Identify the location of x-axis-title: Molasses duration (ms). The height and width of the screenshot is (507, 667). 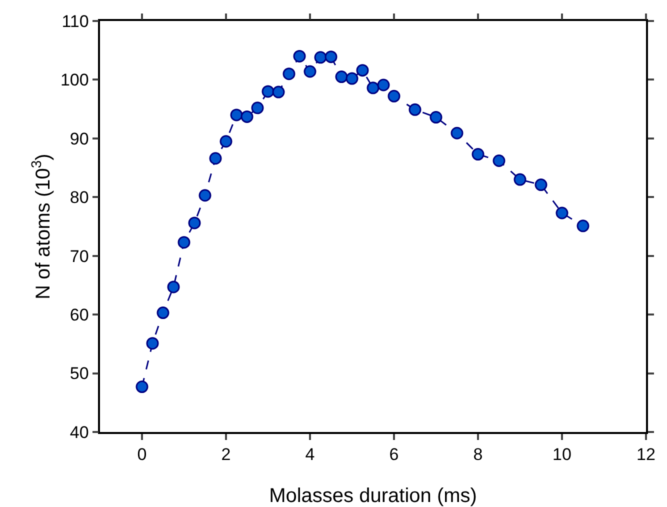
(373, 496).